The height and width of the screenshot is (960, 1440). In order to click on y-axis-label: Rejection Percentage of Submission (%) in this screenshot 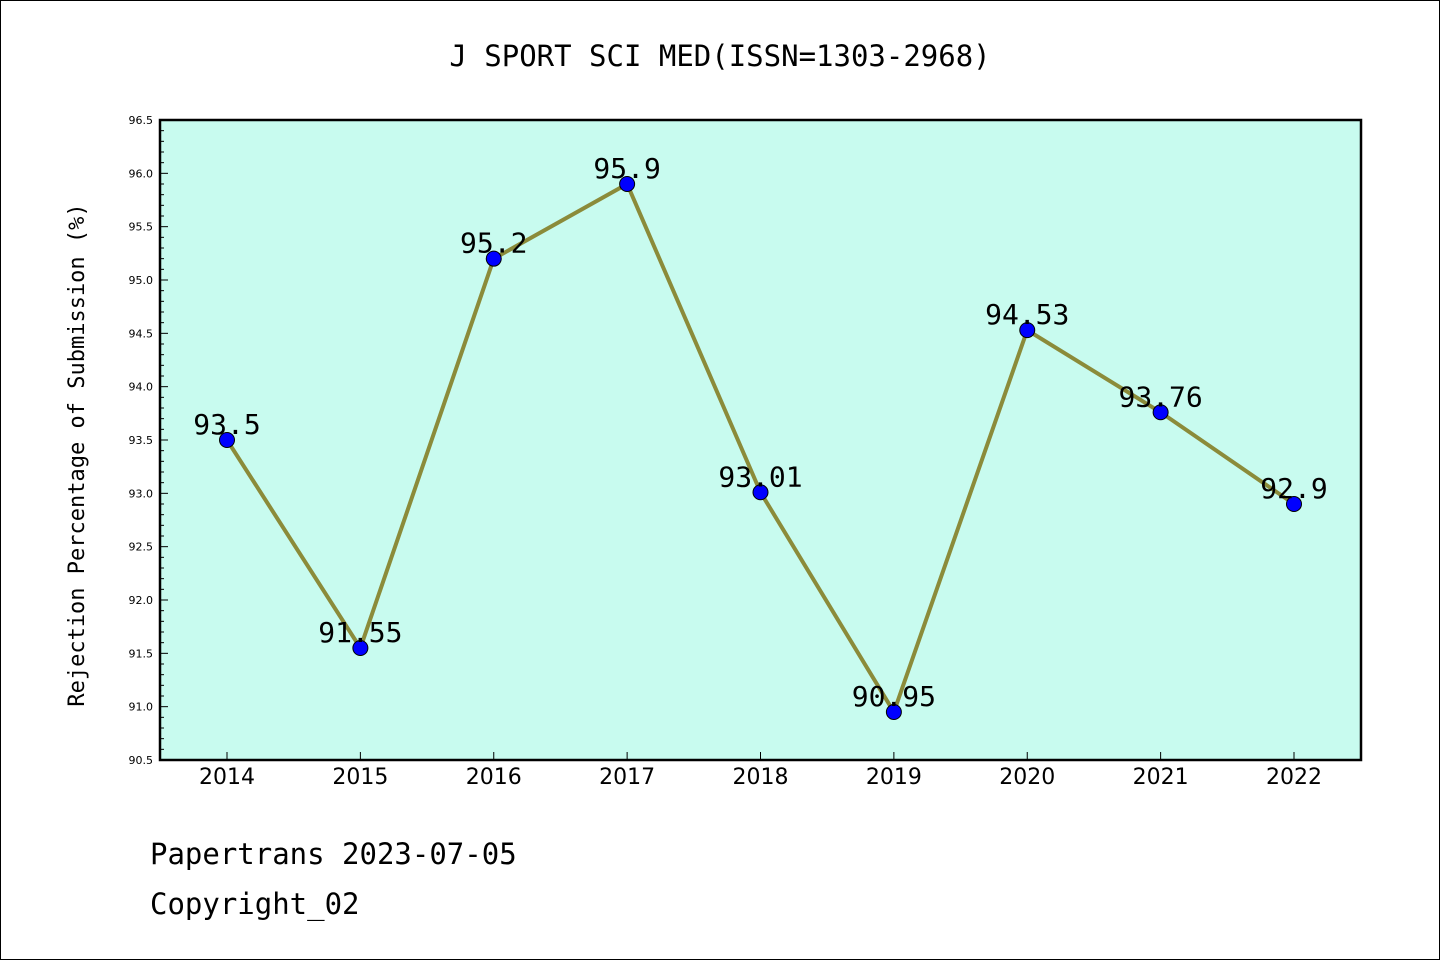, I will do `click(77, 454)`.